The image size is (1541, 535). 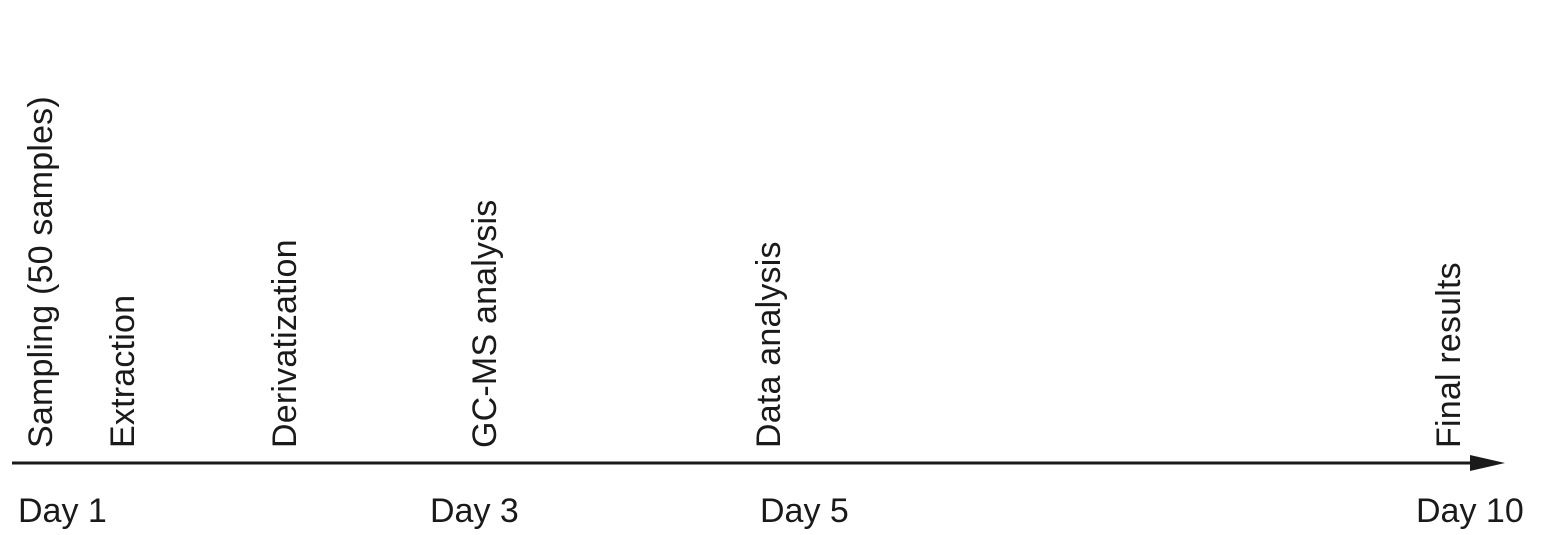 I want to click on step-label-derivatization: Derivatization, so click(x=285, y=343).